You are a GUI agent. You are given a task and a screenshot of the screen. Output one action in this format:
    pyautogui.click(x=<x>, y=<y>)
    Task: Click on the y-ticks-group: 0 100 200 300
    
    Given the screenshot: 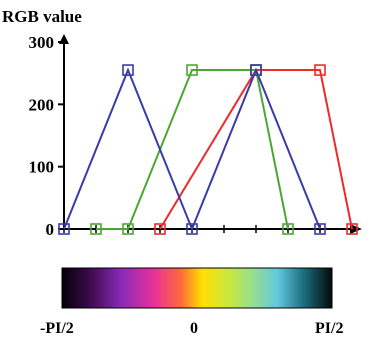 What is the action you would take?
    pyautogui.click(x=46, y=136)
    